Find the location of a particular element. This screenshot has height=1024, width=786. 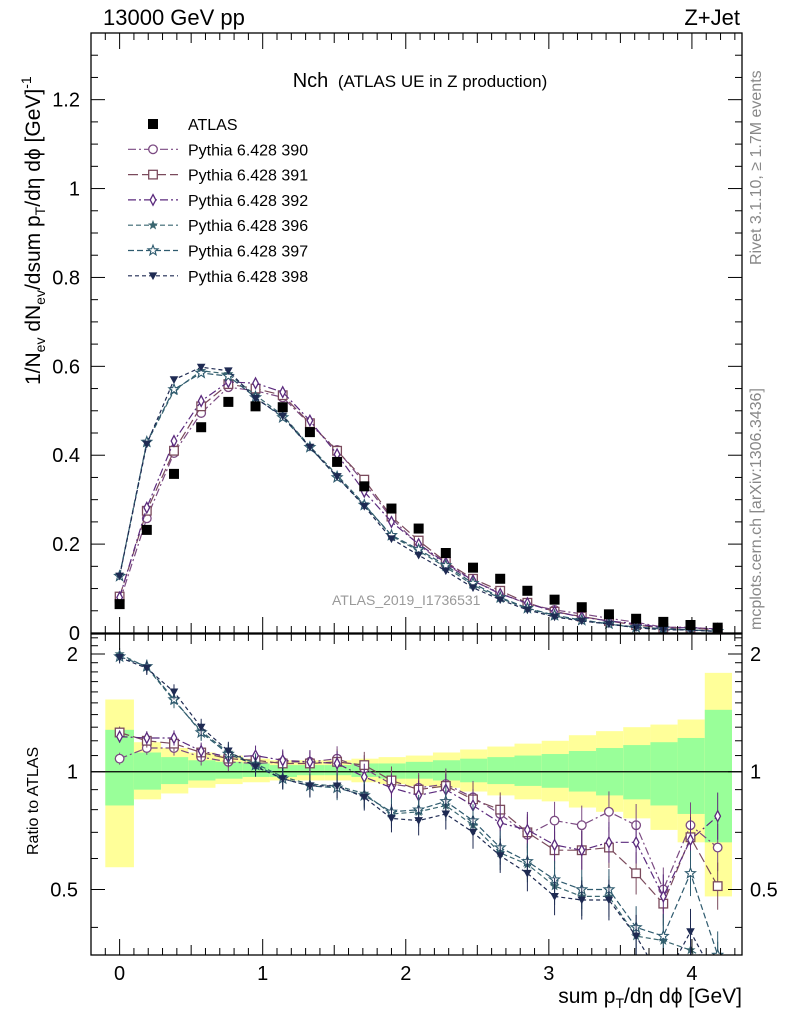

legend-item: Pythia 6.428 392 is located at coordinates (218, 201).